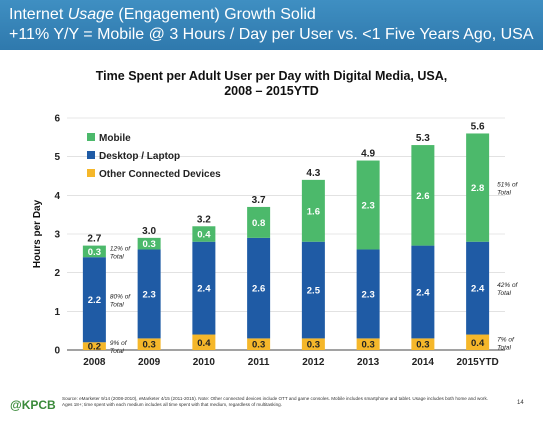 This screenshot has width=543, height=423. Describe the element at coordinates (271, 91) in the screenshot. I see `chart-title-line-2: 2008 – 2015YTD` at that location.